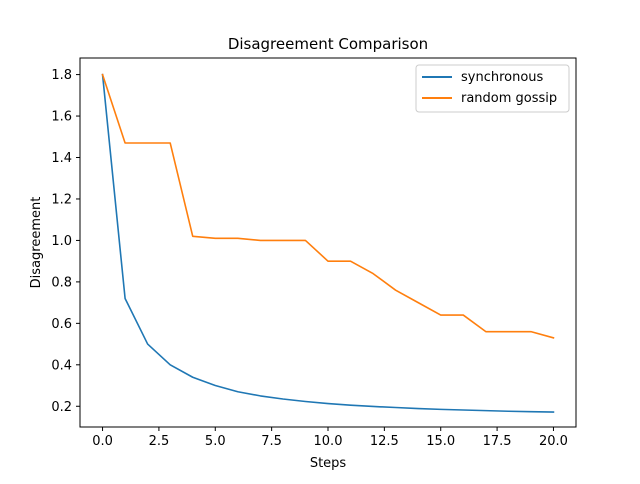  Describe the element at coordinates (328, 441) in the screenshot. I see `x-tick-label: 10.0` at that location.